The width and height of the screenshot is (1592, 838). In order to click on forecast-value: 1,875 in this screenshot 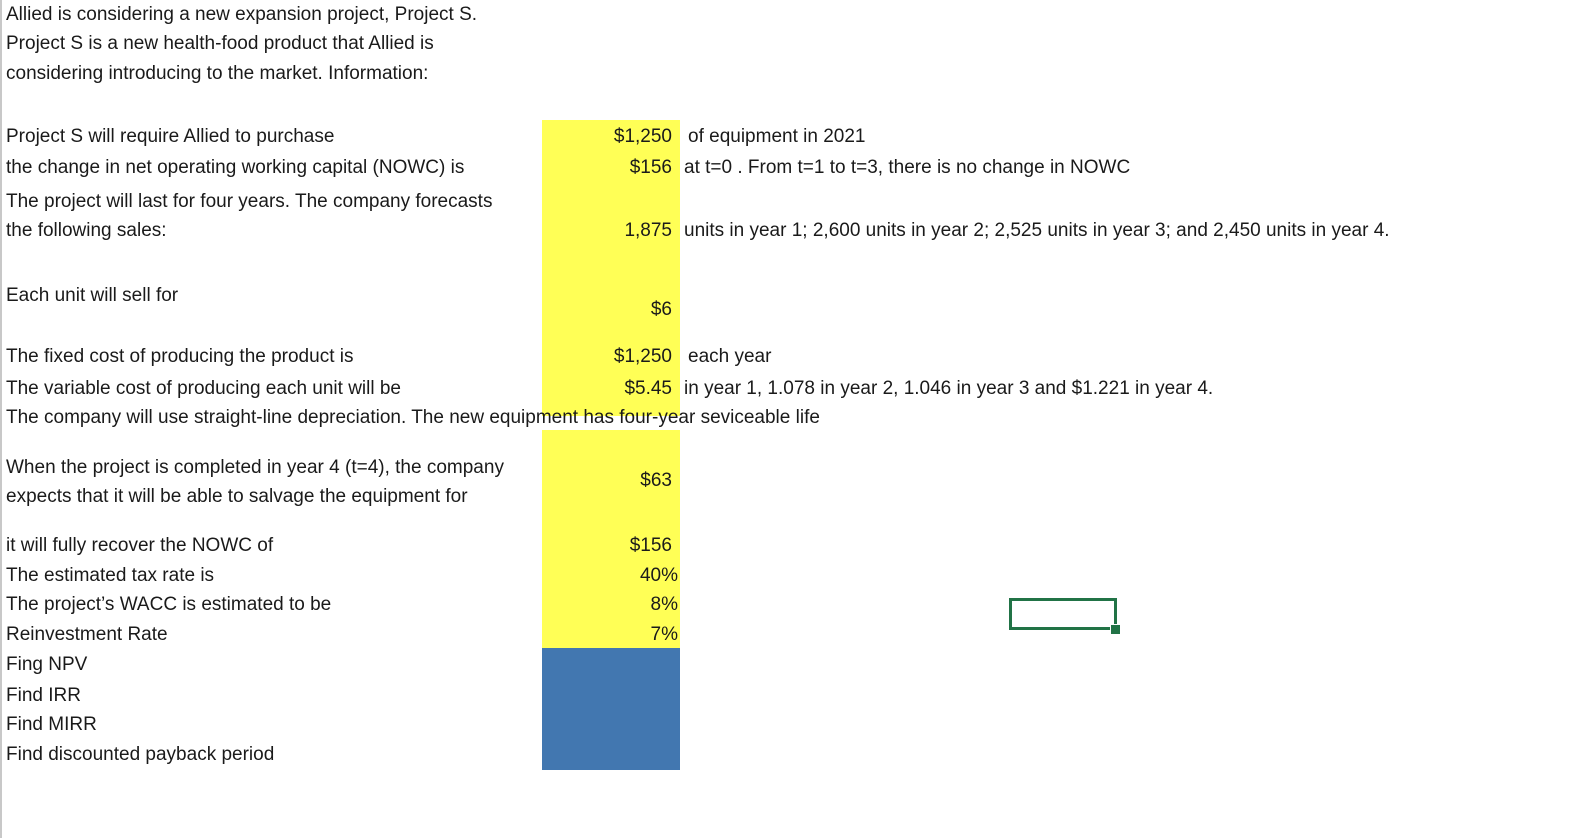, I will do `click(648, 230)`.